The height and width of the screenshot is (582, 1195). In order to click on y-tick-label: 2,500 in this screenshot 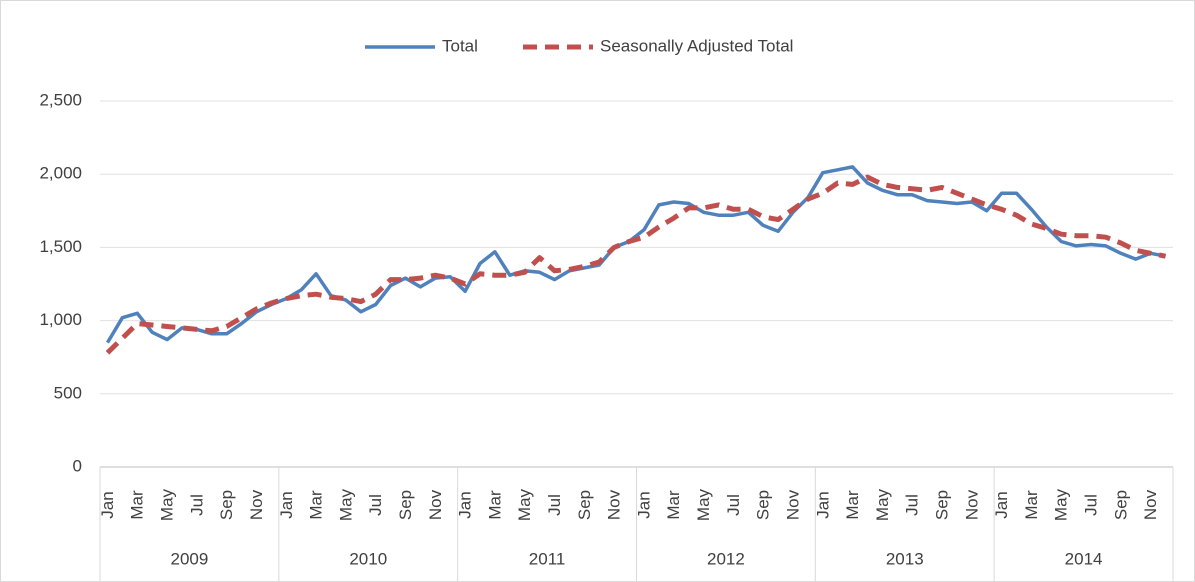, I will do `click(60, 99)`.